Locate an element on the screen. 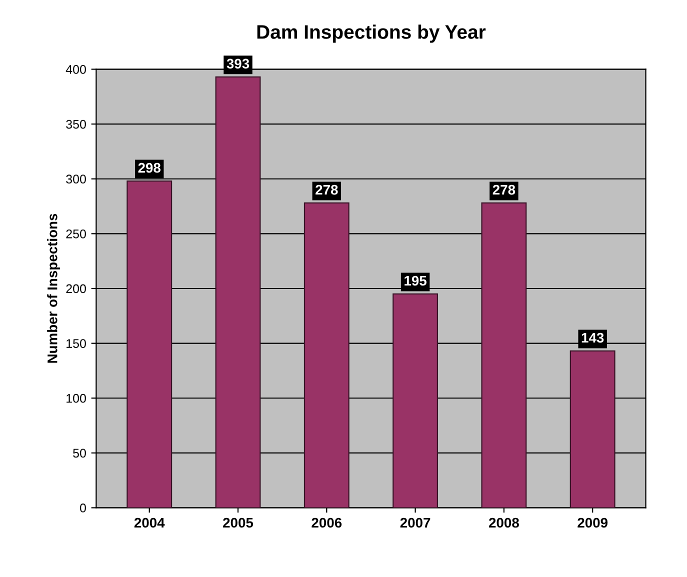 This screenshot has width=687, height=577. x-tick-label: 2005 is located at coordinates (238, 523).